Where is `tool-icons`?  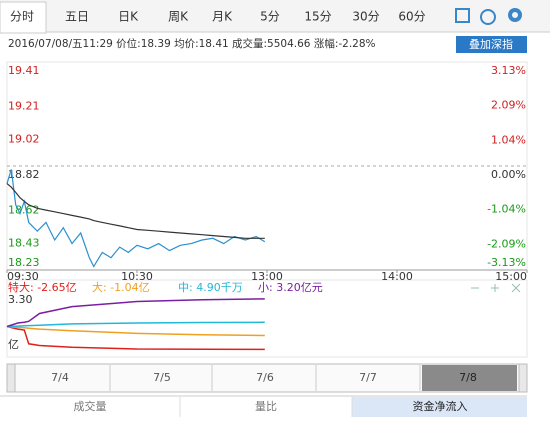
tool-icons is located at coordinates (488, 16).